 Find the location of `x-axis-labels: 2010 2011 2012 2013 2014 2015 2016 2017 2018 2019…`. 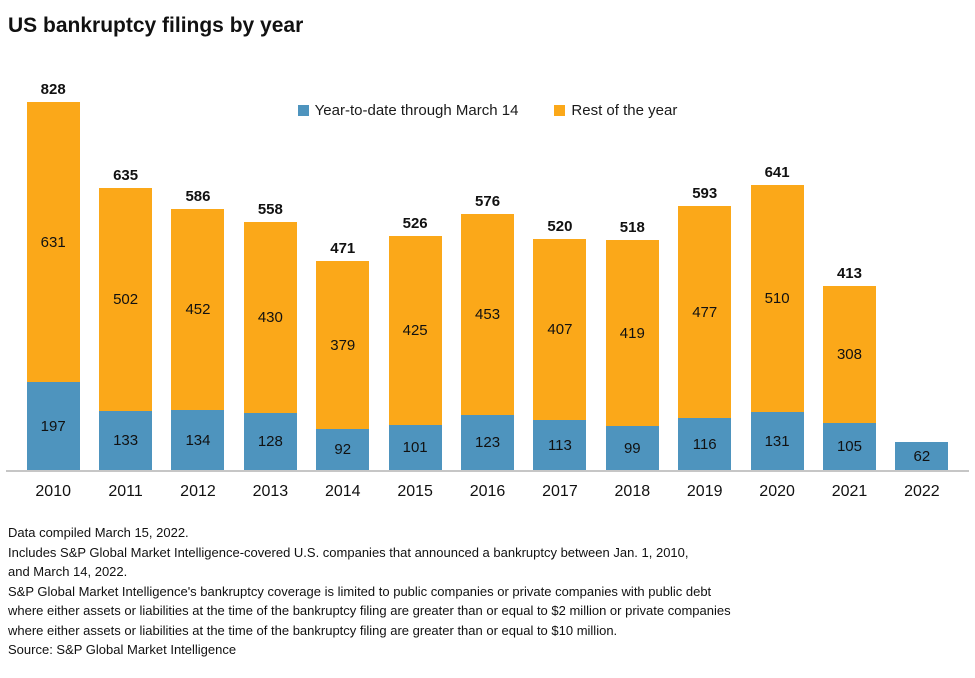

x-axis-labels: 2010 2011 2012 2013 2014 2015 2016 2017 2018 2019… is located at coordinates (487, 486).